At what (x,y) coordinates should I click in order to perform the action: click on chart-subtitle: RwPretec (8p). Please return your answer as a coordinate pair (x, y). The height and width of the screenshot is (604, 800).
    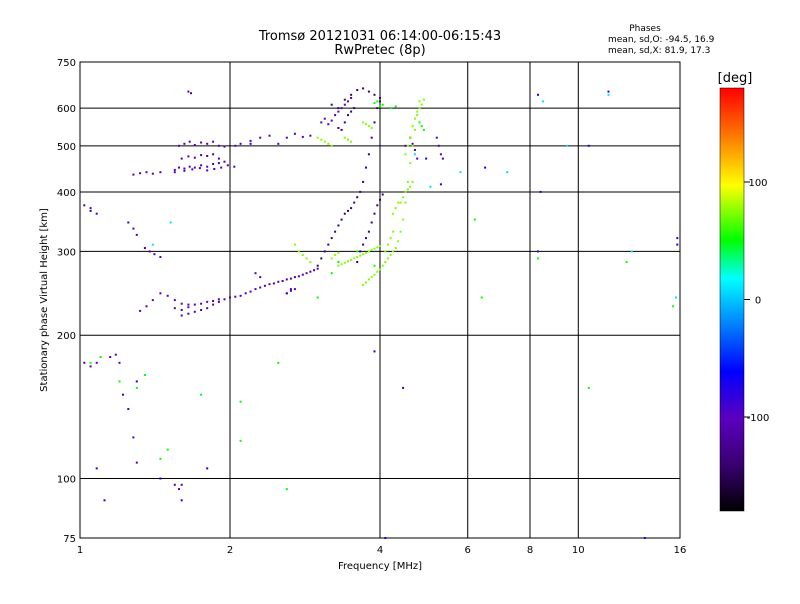
    Looking at the image, I should click on (379, 50).